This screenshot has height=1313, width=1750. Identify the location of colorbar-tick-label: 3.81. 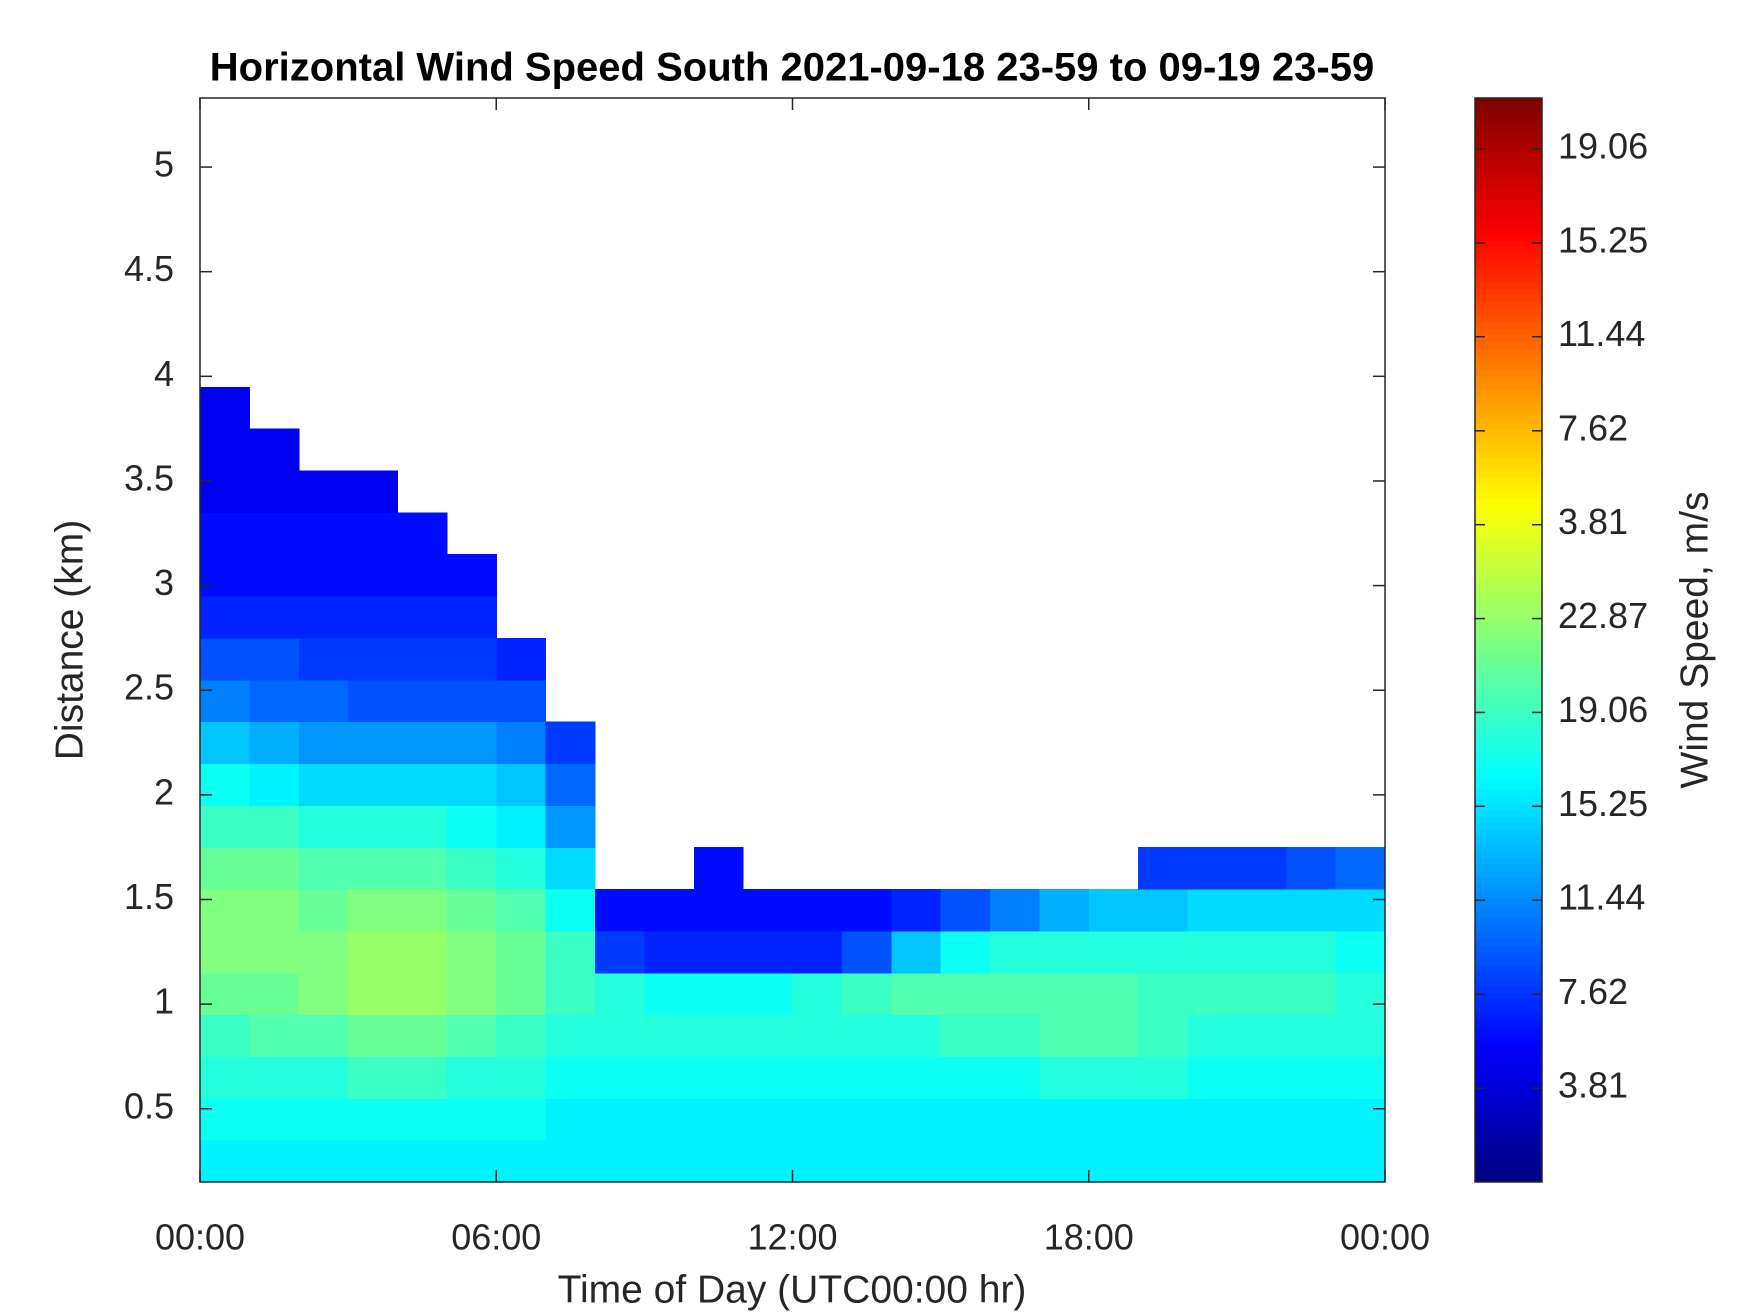
(1593, 1085).